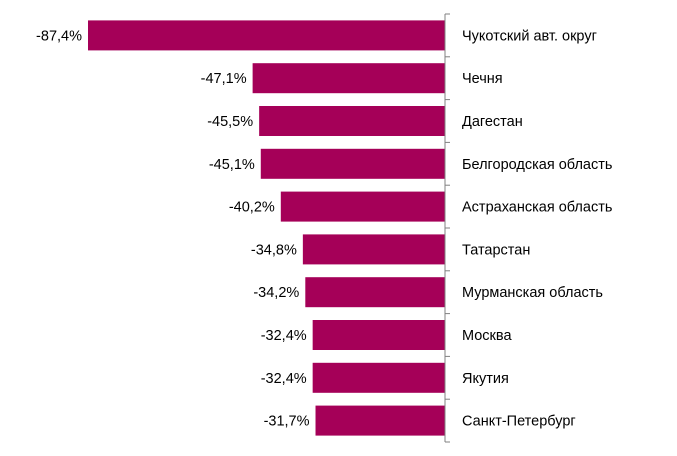  What do you see at coordinates (224, 79) in the screenshot?
I see `data-label: -47,1%` at bounding box center [224, 79].